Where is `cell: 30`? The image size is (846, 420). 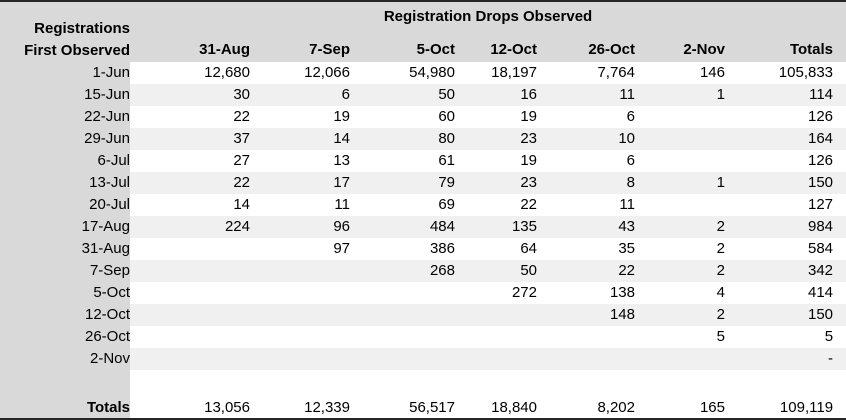
cell: 30 is located at coordinates (190, 95).